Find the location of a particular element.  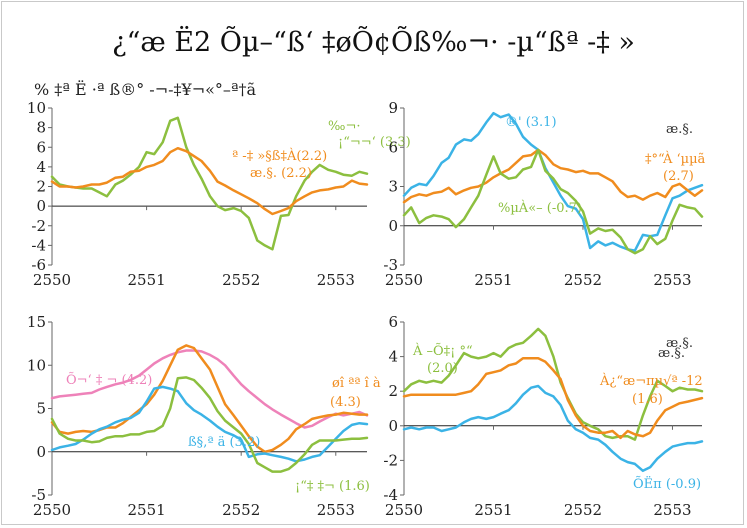

panel-1-series-1-line is located at coordinates (209, 183).